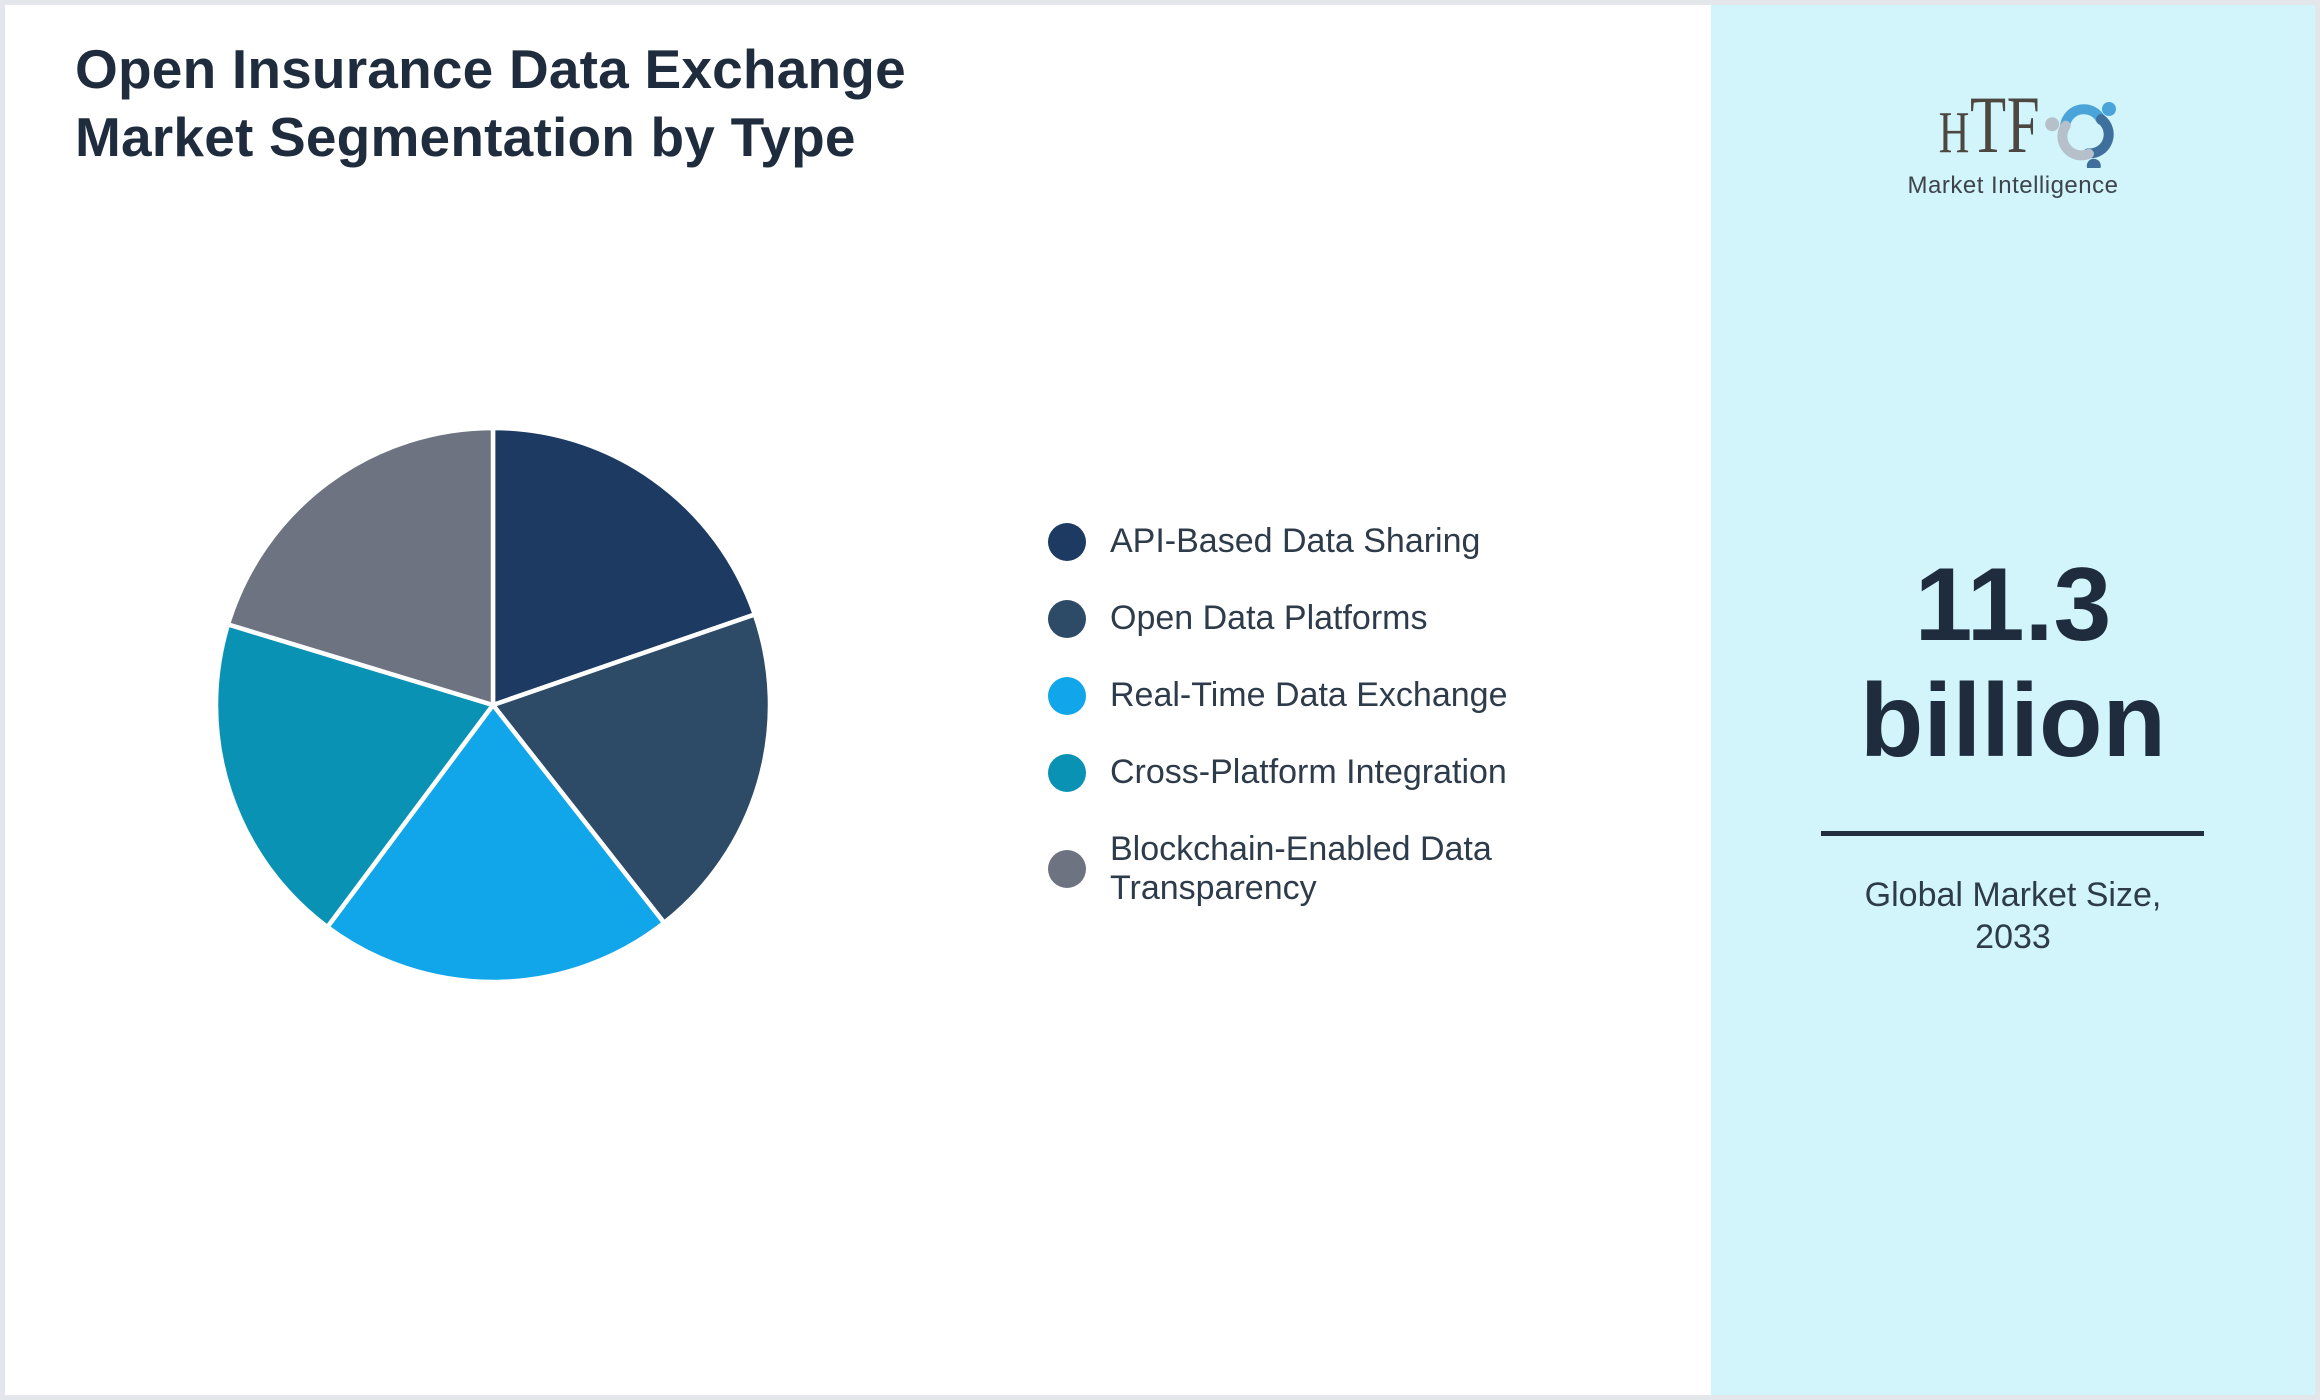 The width and height of the screenshot is (2320, 1400). I want to click on legend-item: Blockchain-Enabled Data Transparency, so click(1279, 869).